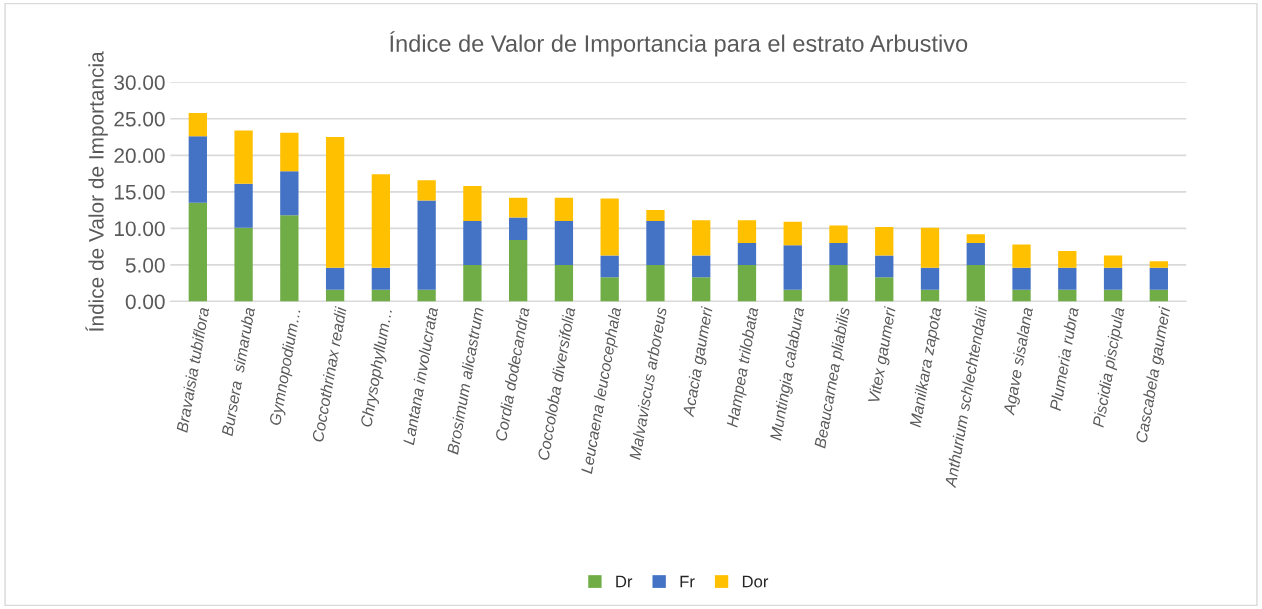 The image size is (1262, 609). I want to click on x-tick-label: Cascabela gaumeri, so click(1154, 374).